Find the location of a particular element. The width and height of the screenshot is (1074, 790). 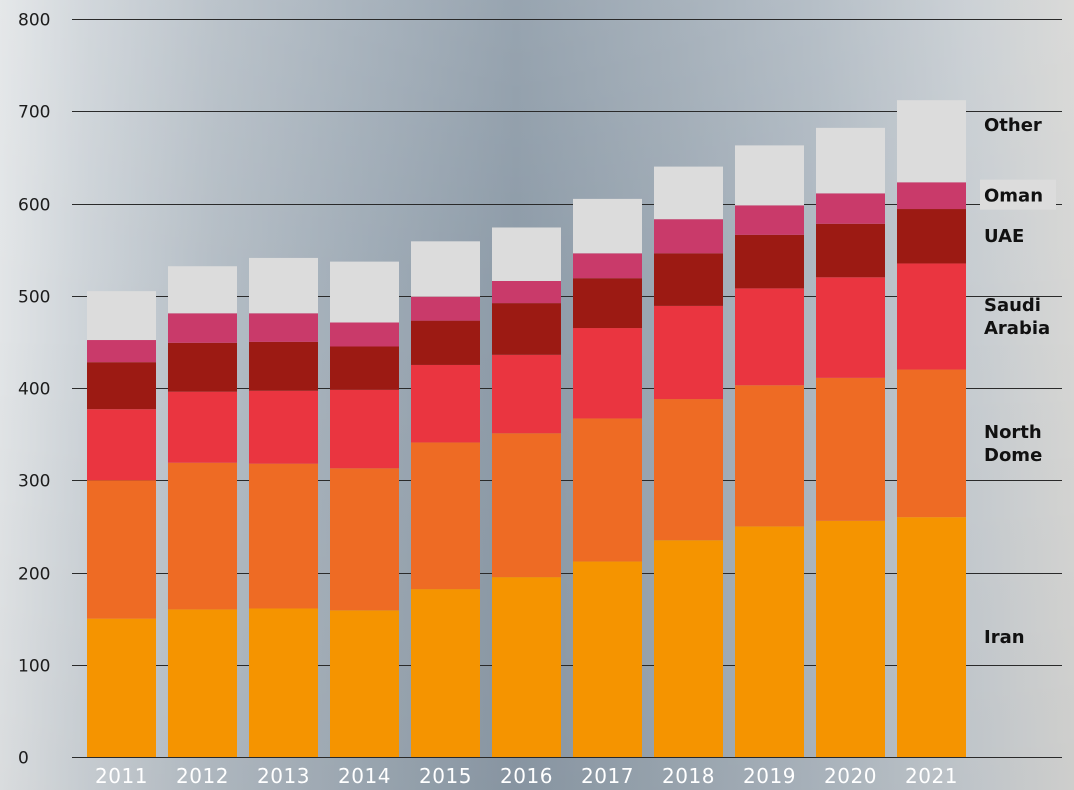

series-labels: Iran North Dome Saudi Arabia UAE Oman Other is located at coordinates (1018, 381).